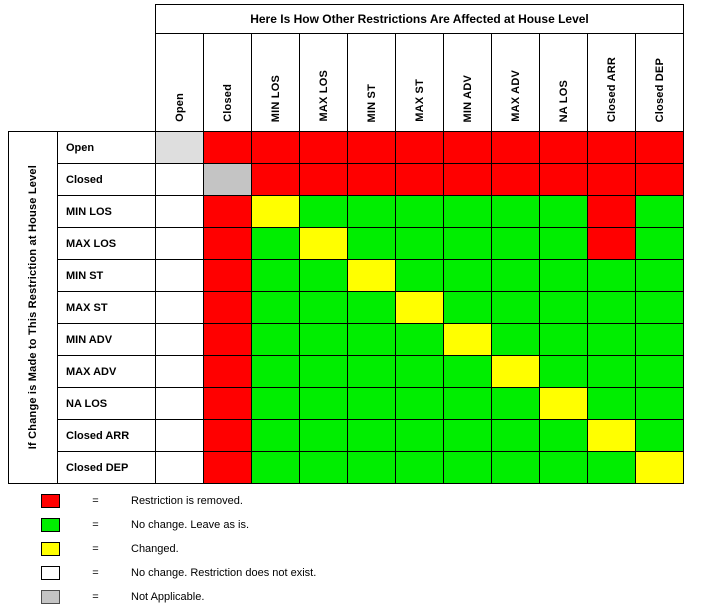 The image size is (713, 612). Describe the element at coordinates (179, 107) in the screenshot. I see `column-header-label: Open` at that location.